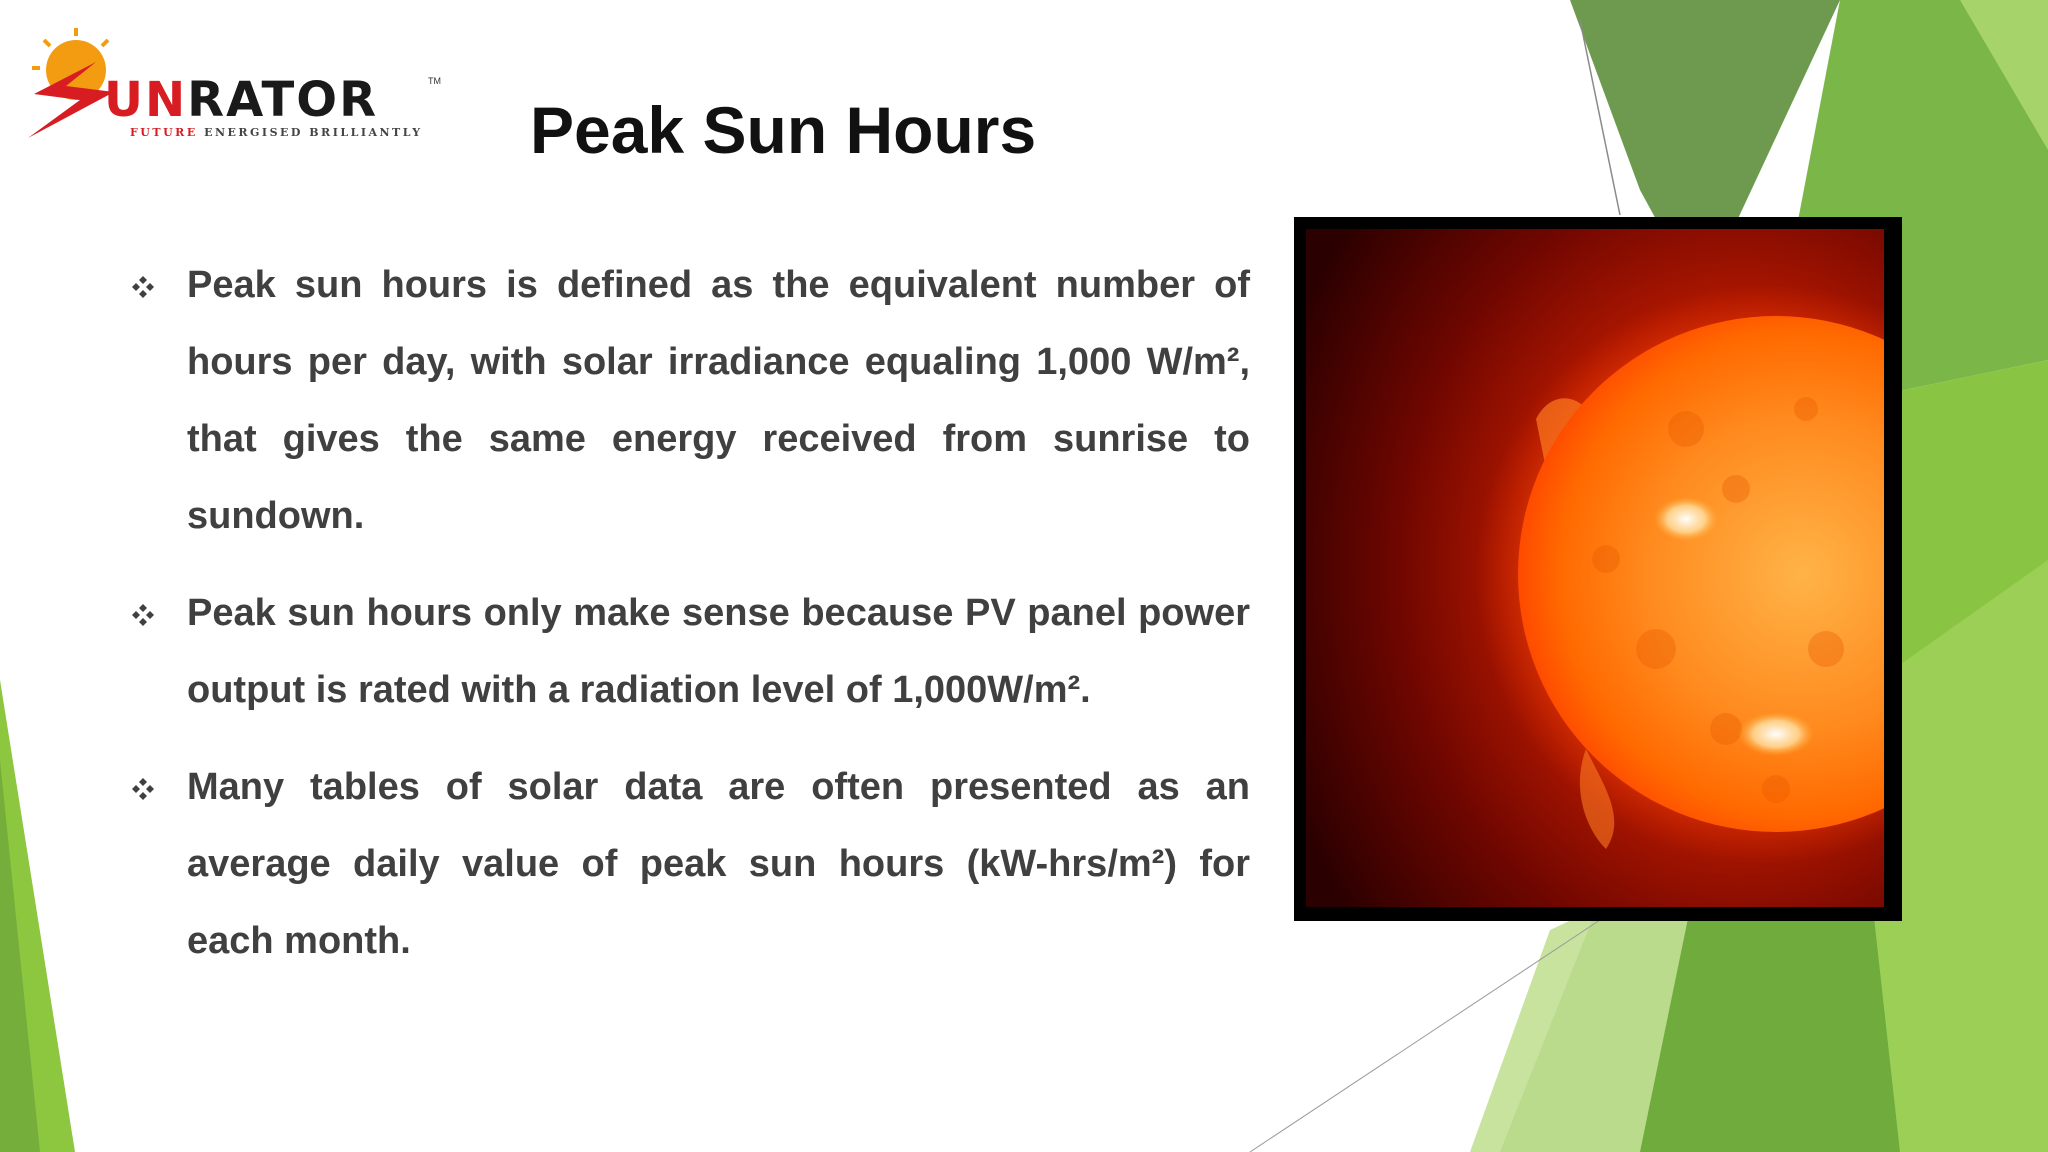 This screenshot has width=2048, height=1152. I want to click on sunrator-logo: UNRATOR TM FUTURE ENERGISED BRILLIANTLY, so click(229, 82).